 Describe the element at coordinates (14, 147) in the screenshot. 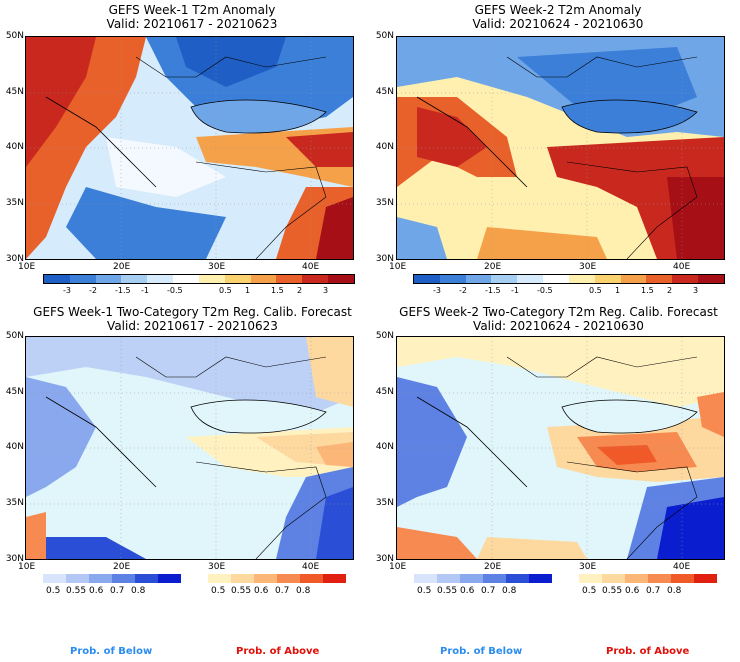

I see `panel1-lat-40n: 40N` at that location.